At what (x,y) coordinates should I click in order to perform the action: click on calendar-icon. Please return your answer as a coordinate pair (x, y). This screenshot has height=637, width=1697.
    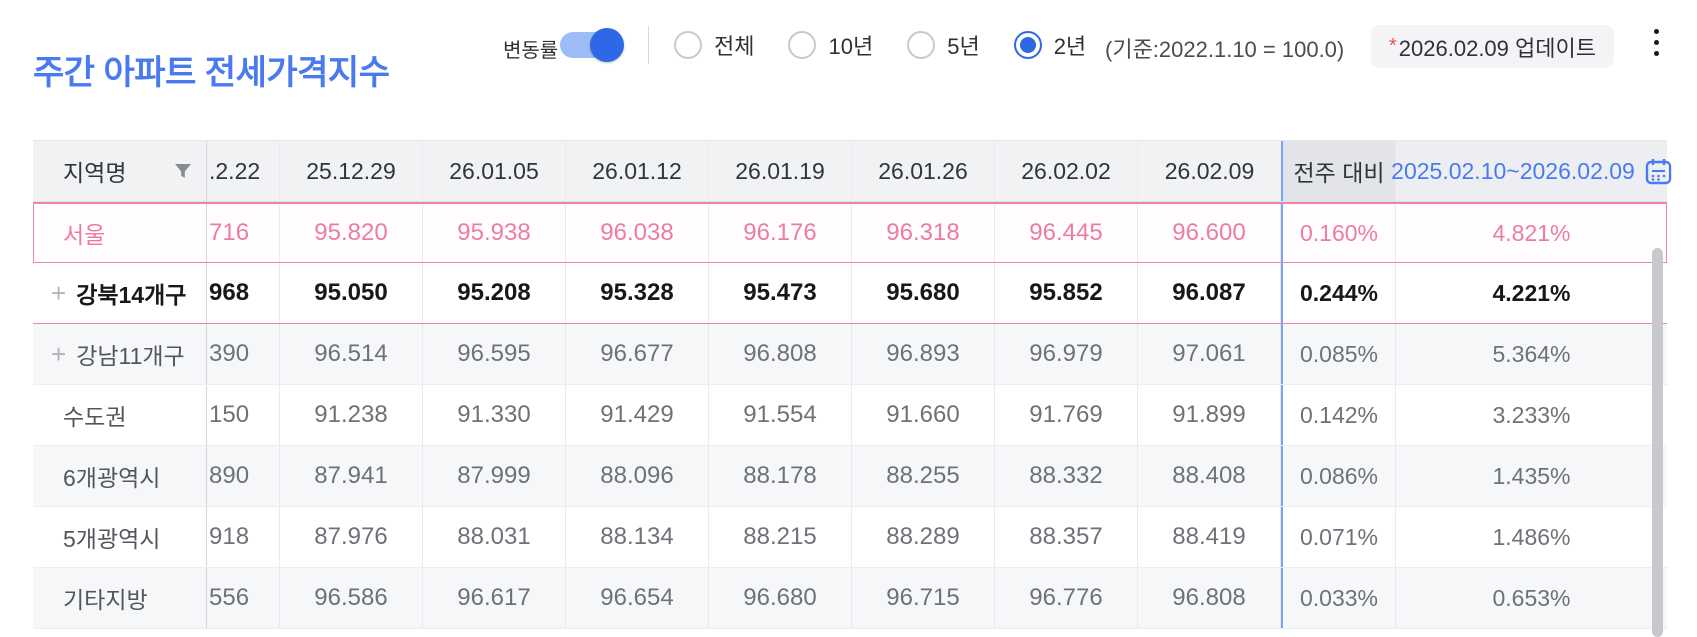
    Looking at the image, I should click on (1658, 171).